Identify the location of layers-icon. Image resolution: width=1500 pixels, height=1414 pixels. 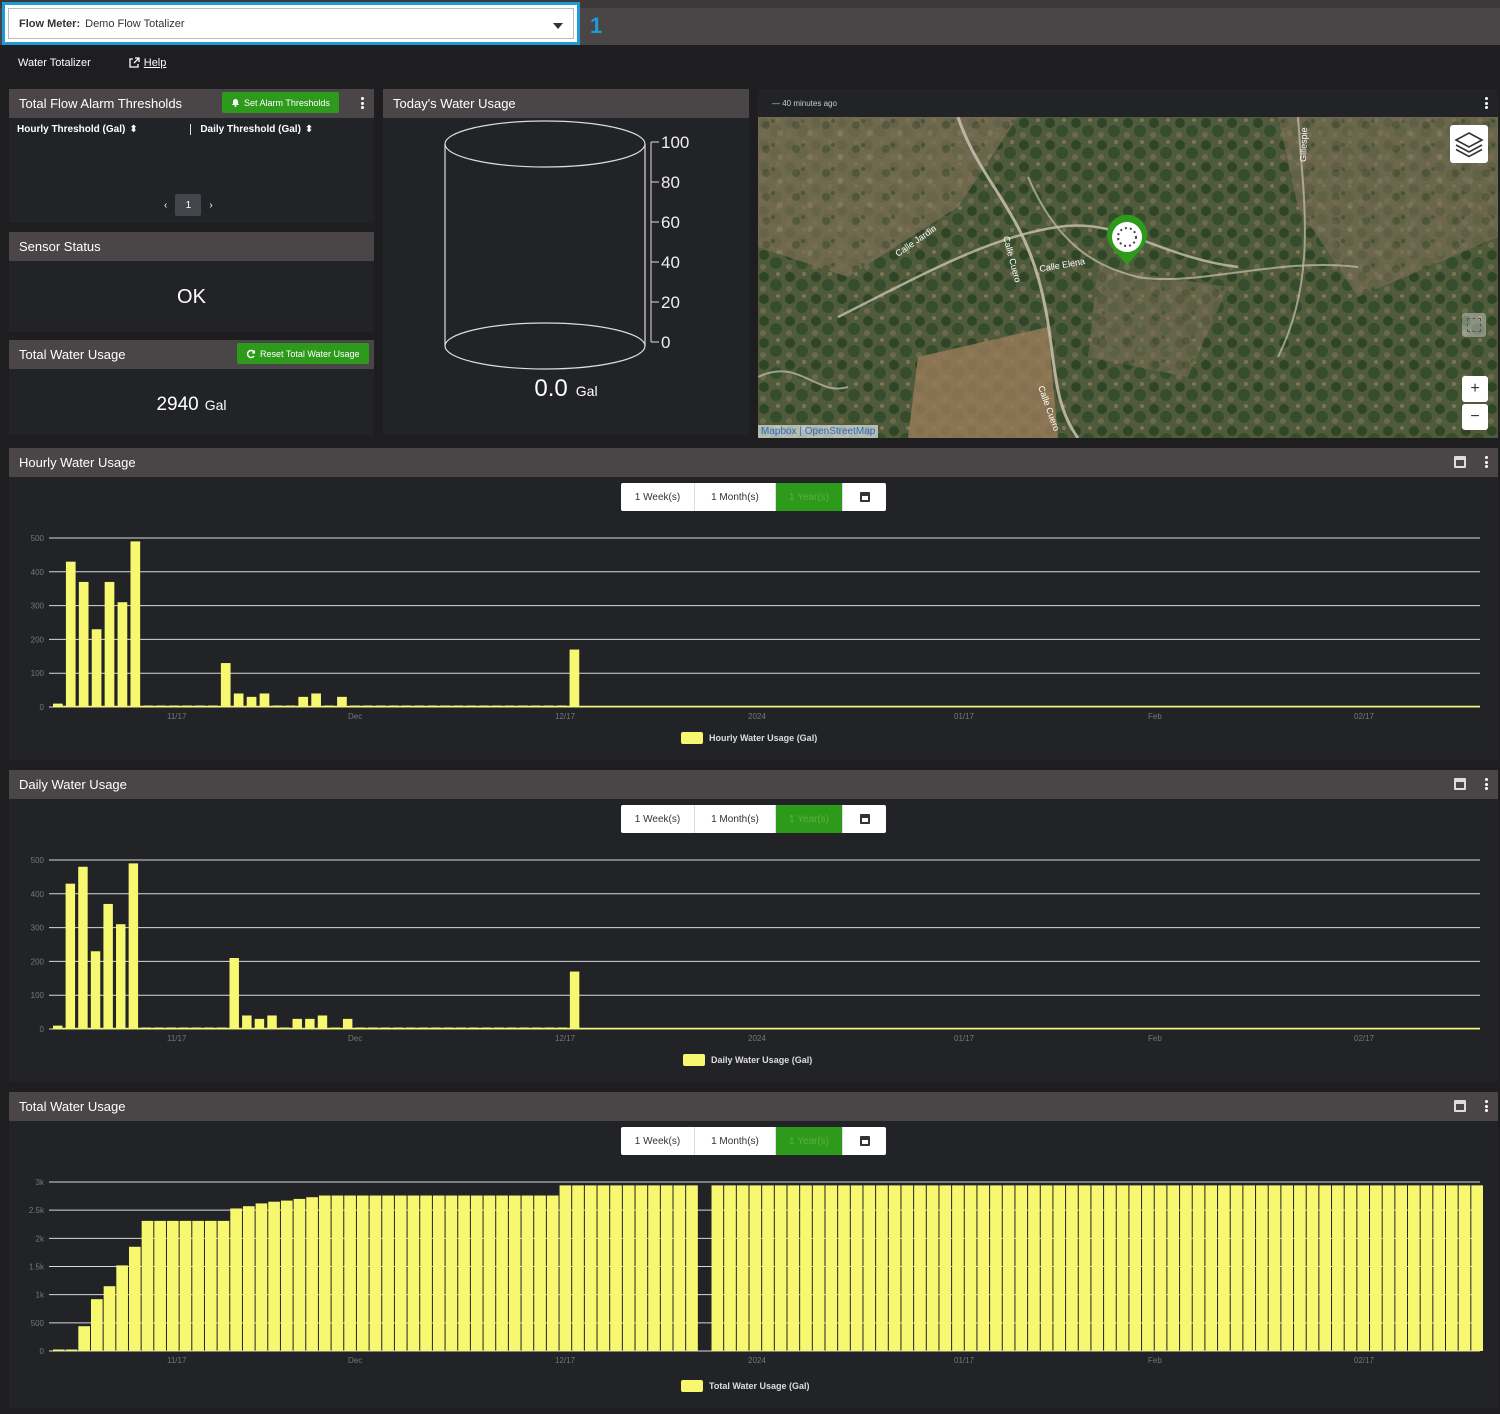
(1469, 144).